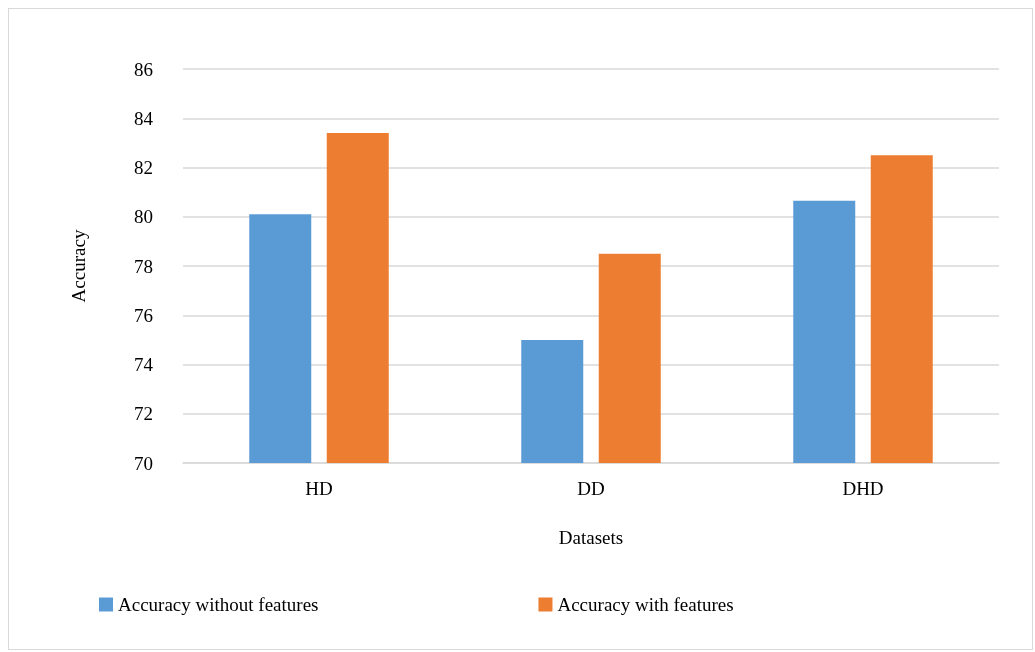  I want to click on legend-label: Accuracy without features, so click(218, 604).